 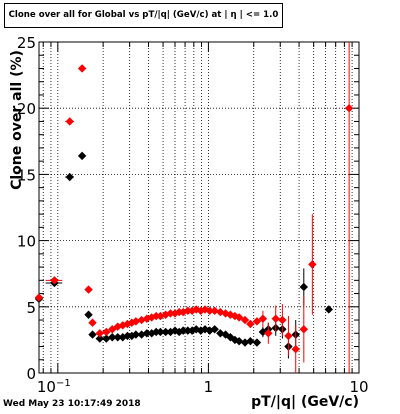 I want to click on x-tick-label: 10−1, so click(x=54, y=387).